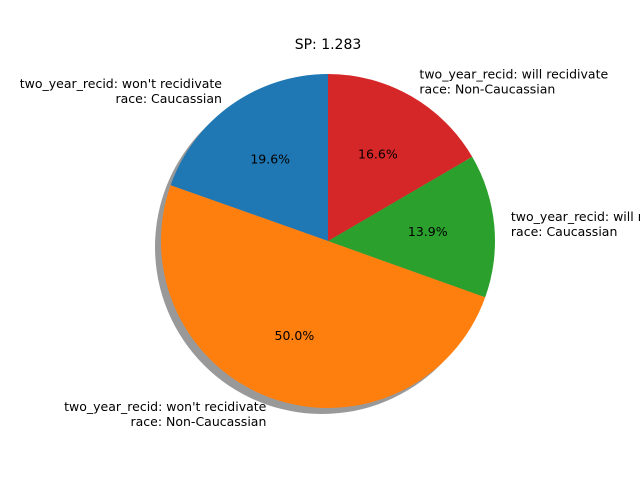  Describe the element at coordinates (295, 335) in the screenshot. I see `slice-percent-label: 50.0%` at that location.